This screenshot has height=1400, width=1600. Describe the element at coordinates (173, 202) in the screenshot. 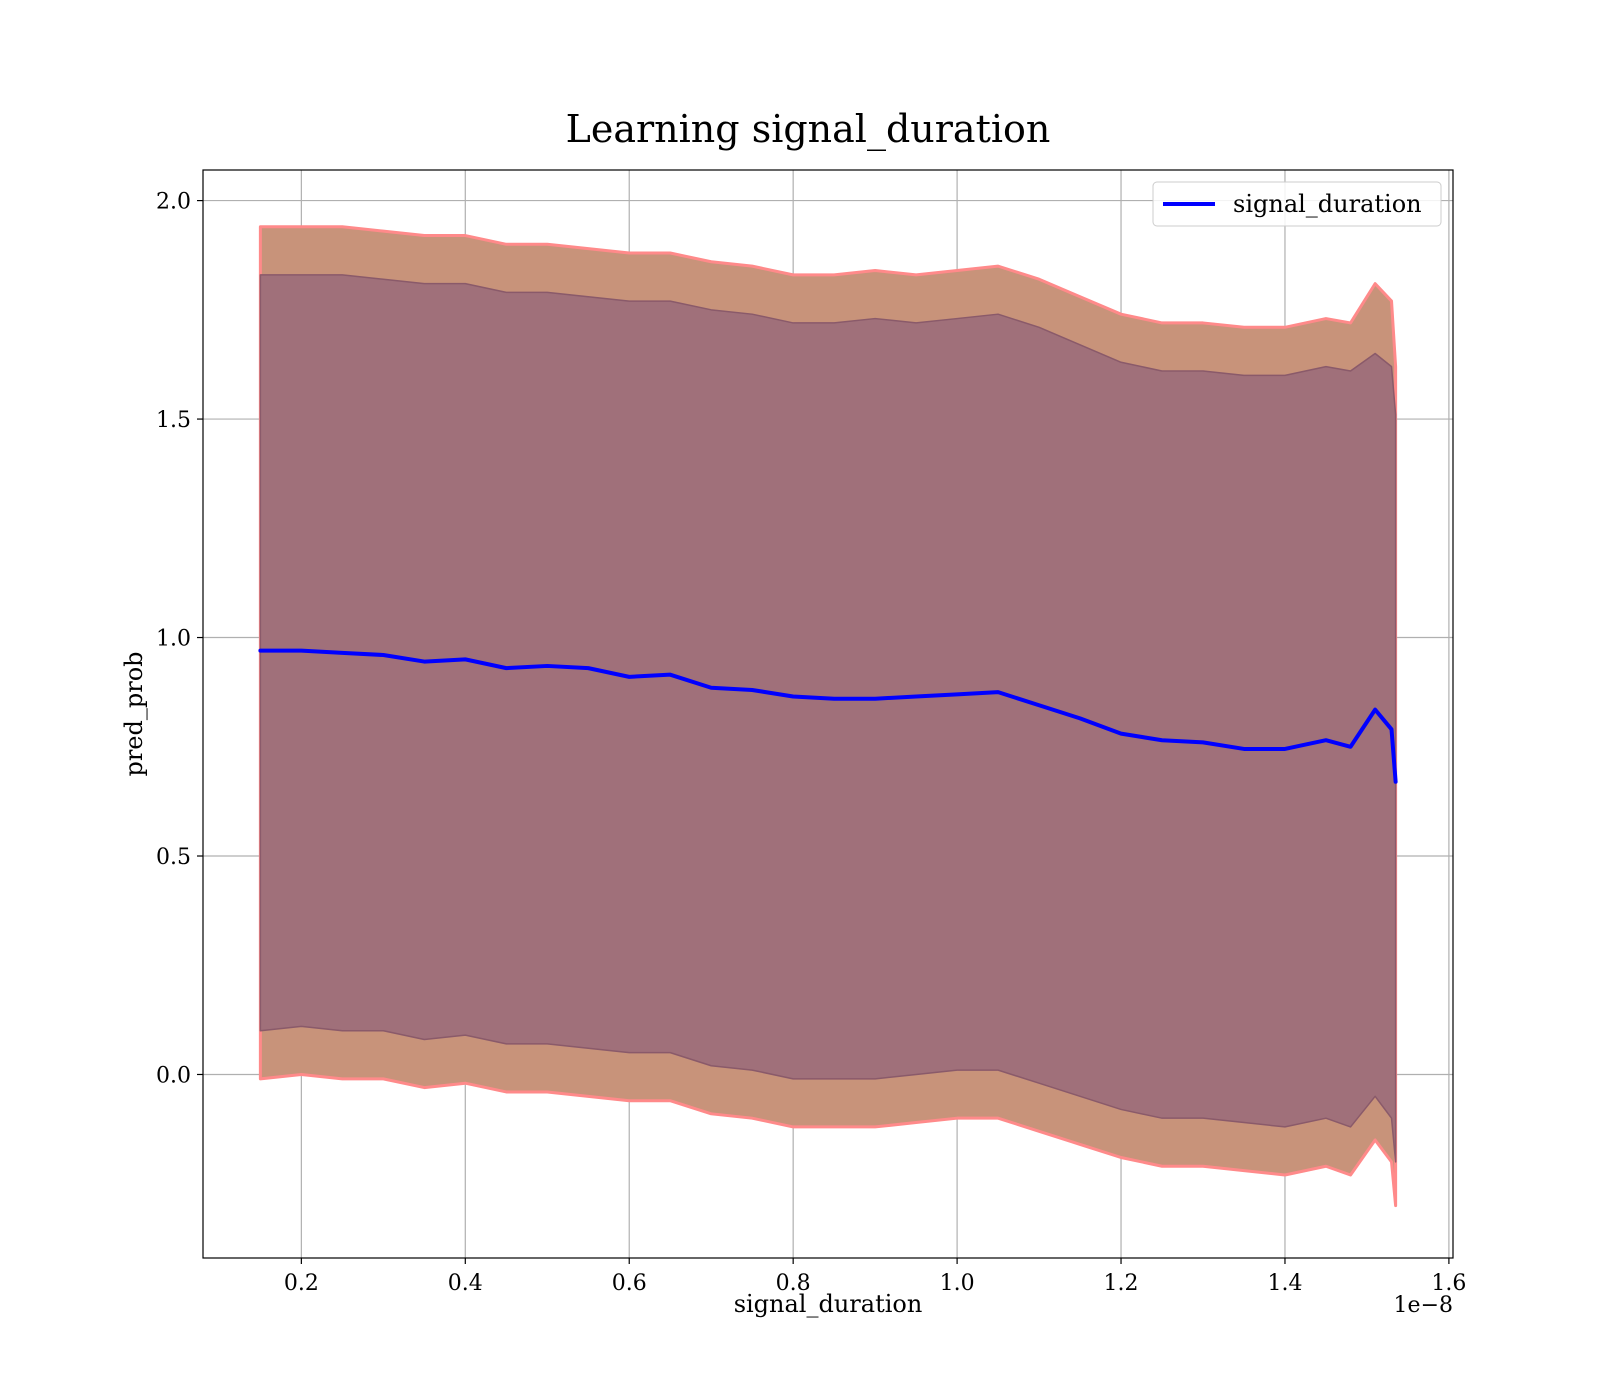

I see `y-tick-label: 2.0` at that location.